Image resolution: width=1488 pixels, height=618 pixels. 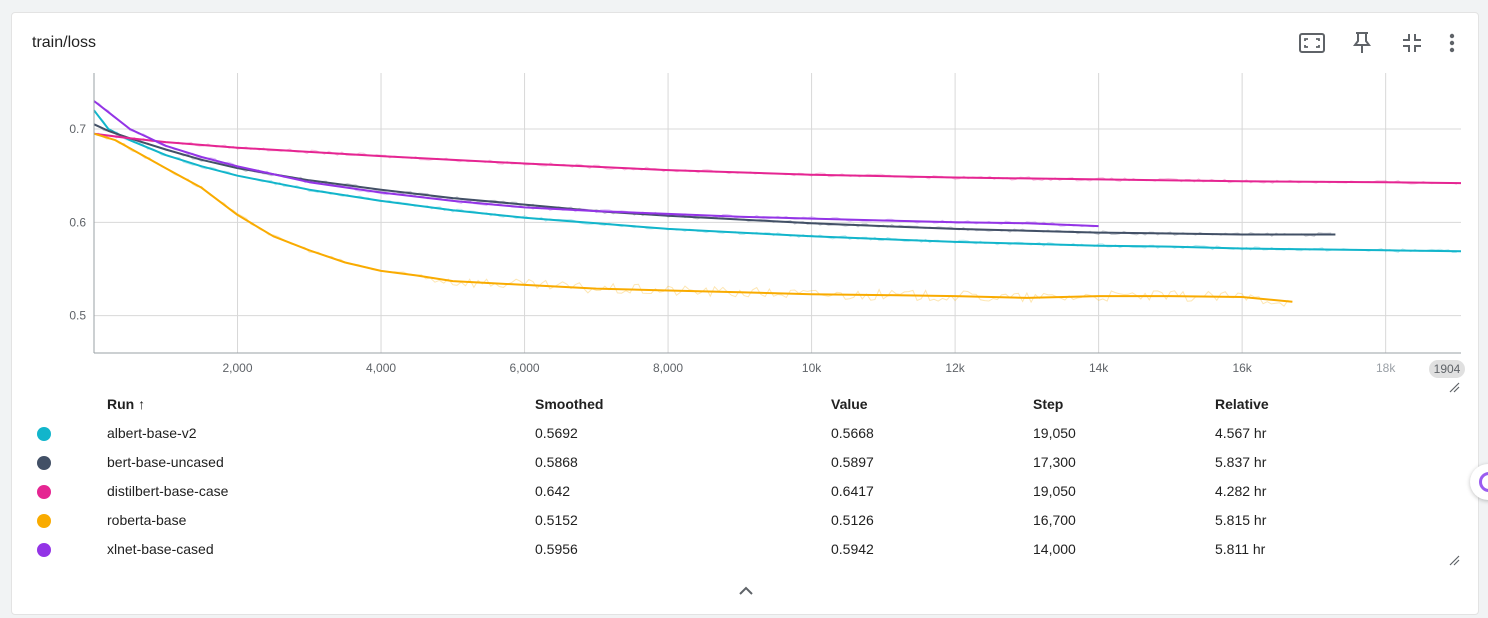 I want to click on smoothed-value: 0.642, so click(x=553, y=491).